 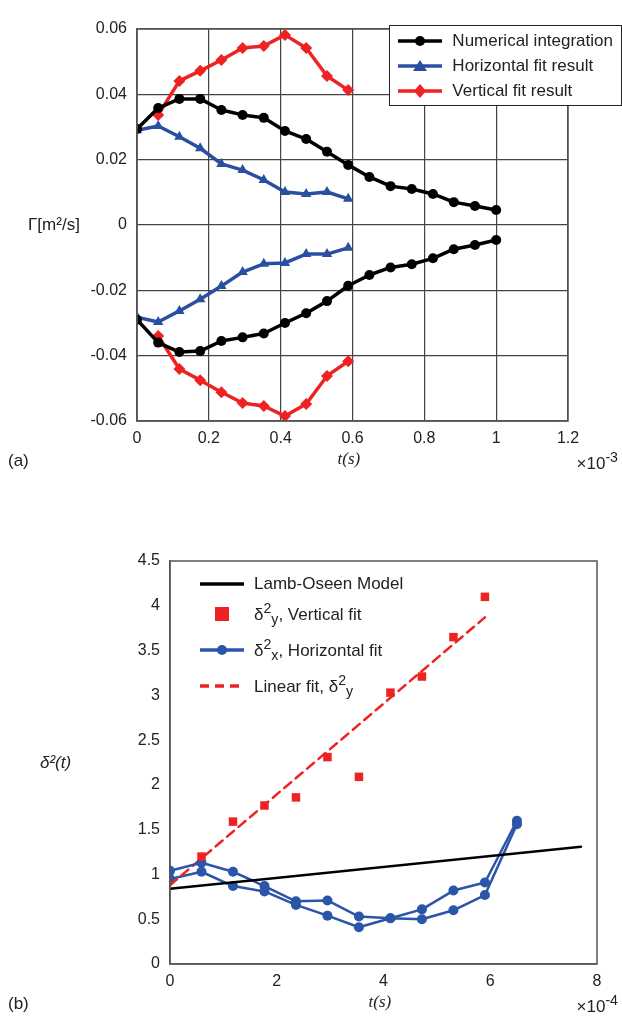 What do you see at coordinates (156, 694) in the screenshot?
I see `y-tick-label: 3` at bounding box center [156, 694].